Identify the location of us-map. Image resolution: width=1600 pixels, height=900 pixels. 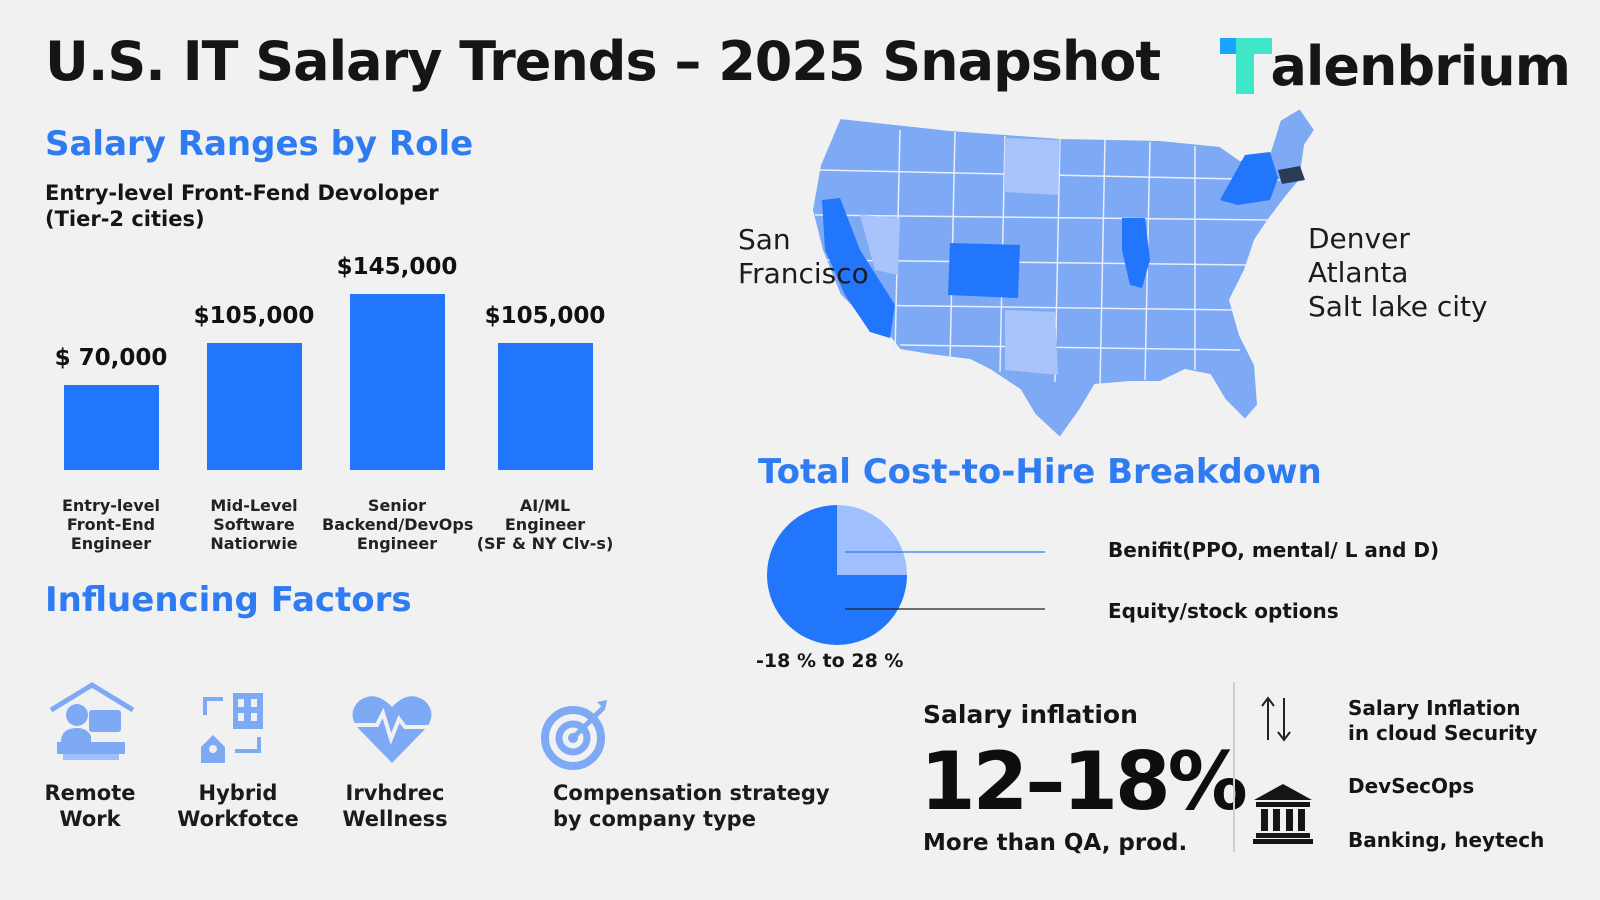
(1063, 273).